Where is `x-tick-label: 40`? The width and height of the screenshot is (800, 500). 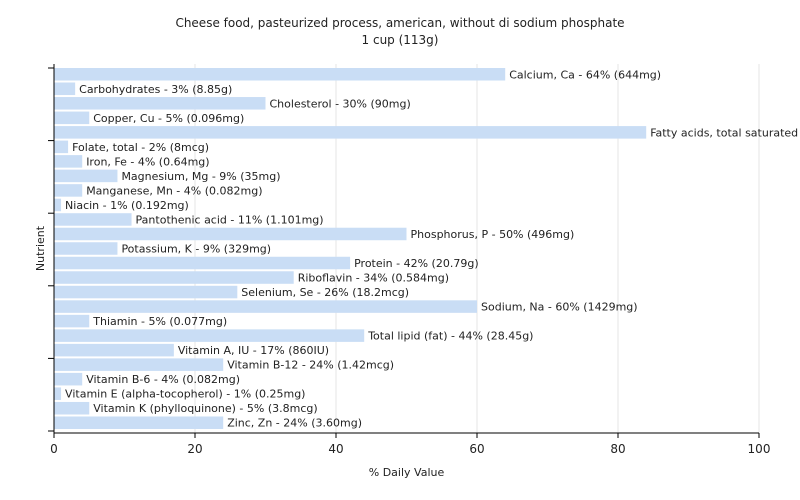 x-tick-label: 40 is located at coordinates (335, 449).